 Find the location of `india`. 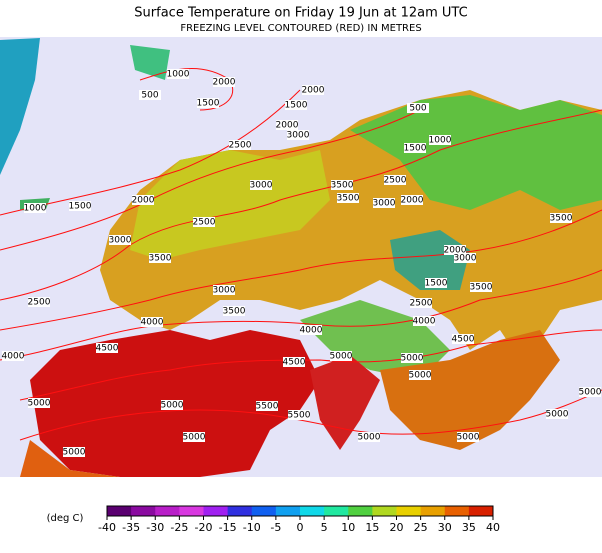

india is located at coordinates (345, 402).